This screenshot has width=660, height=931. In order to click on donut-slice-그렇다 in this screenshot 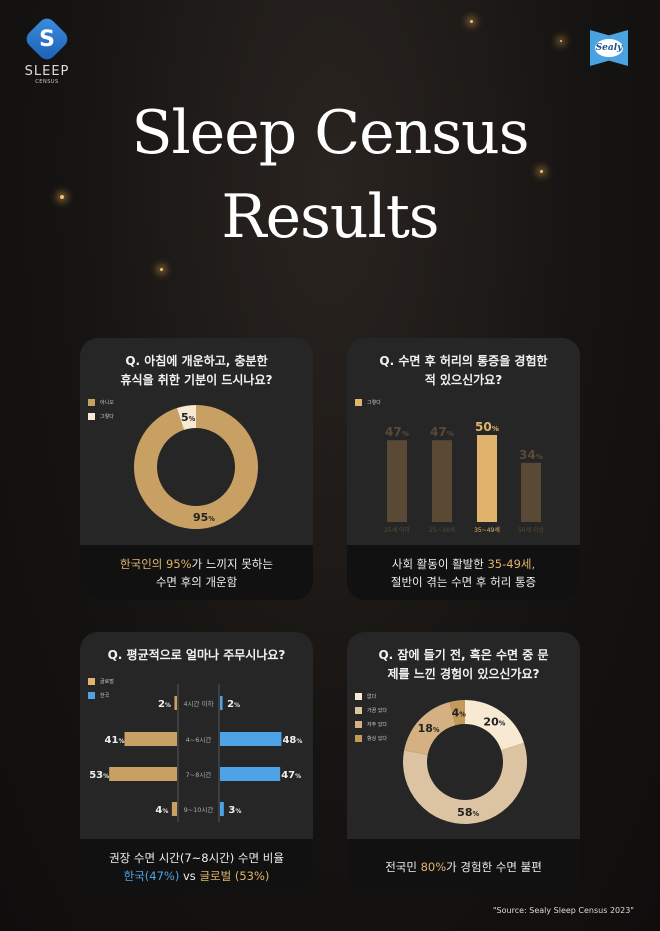, I will do `click(186, 417)`.